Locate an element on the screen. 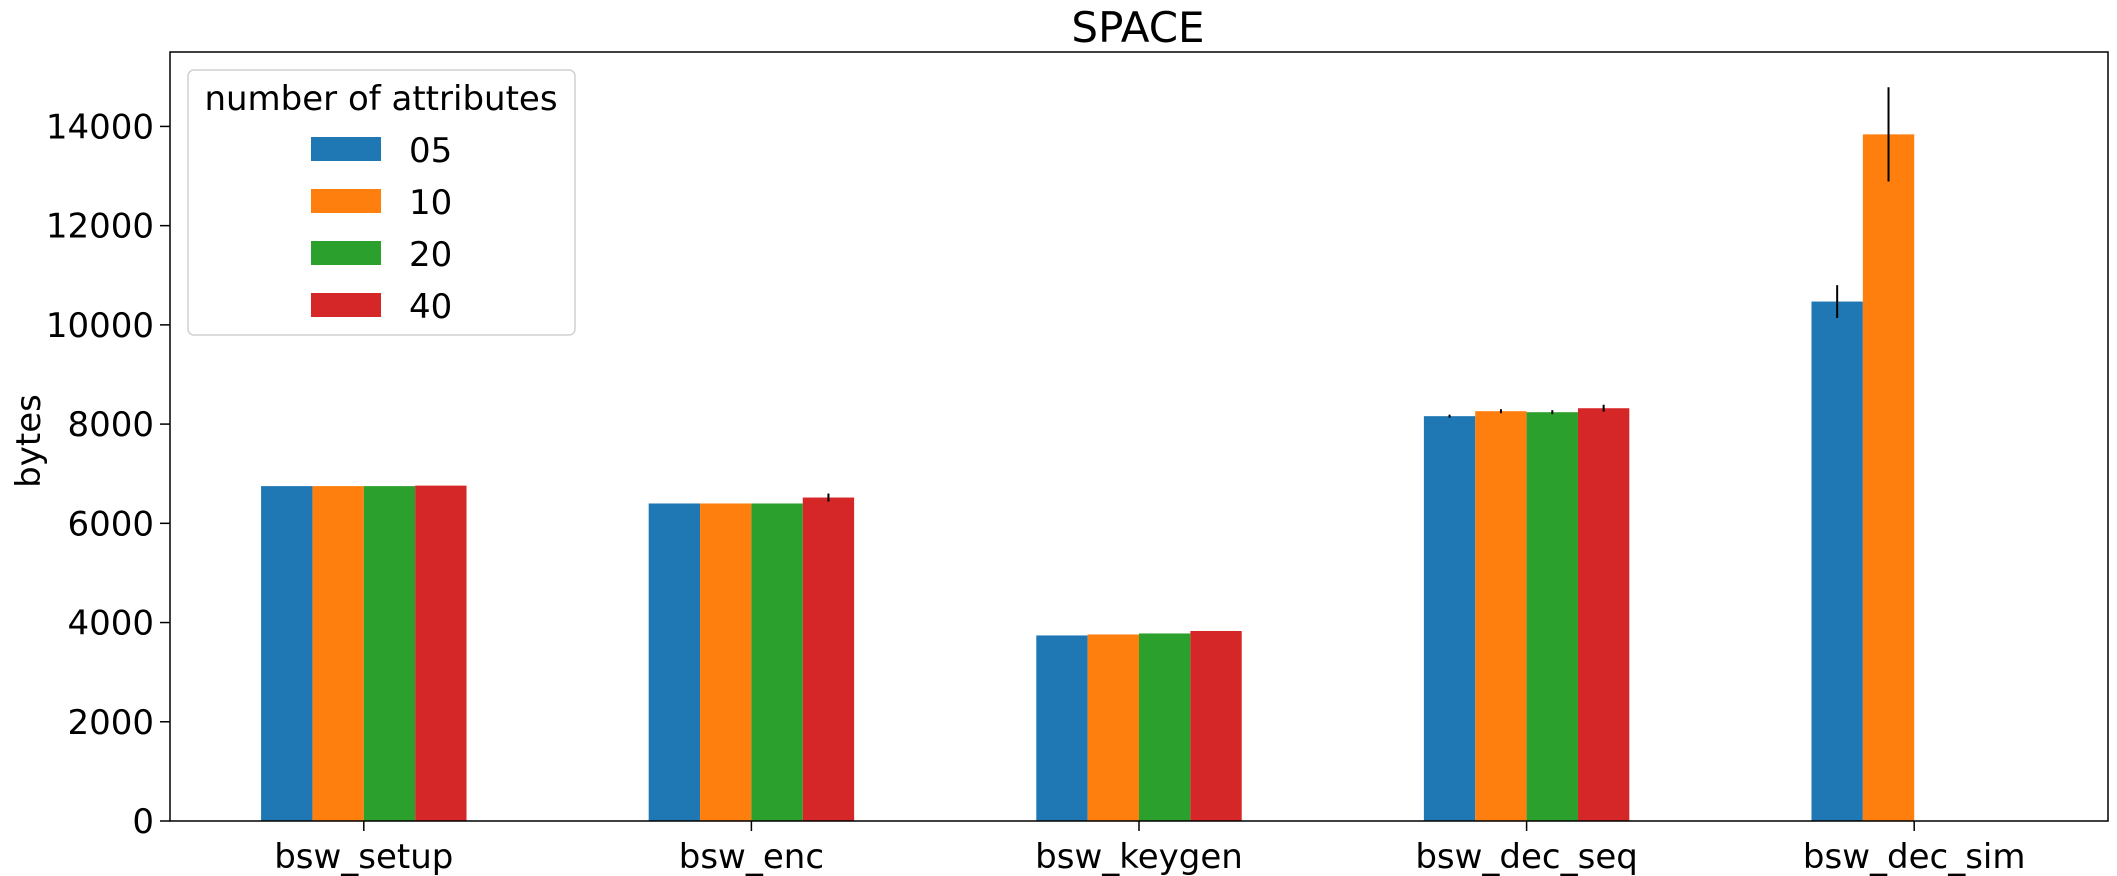 This screenshot has width=2117, height=876. y-tick-label: 6000 is located at coordinates (110, 524).